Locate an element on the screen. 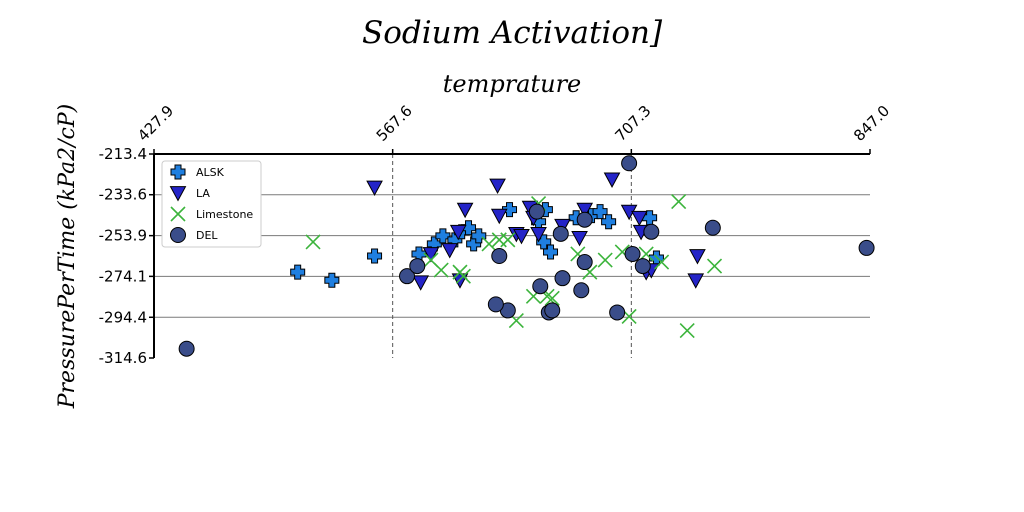  legend: ALSK LA Limestone DEL is located at coordinates (211, 204).